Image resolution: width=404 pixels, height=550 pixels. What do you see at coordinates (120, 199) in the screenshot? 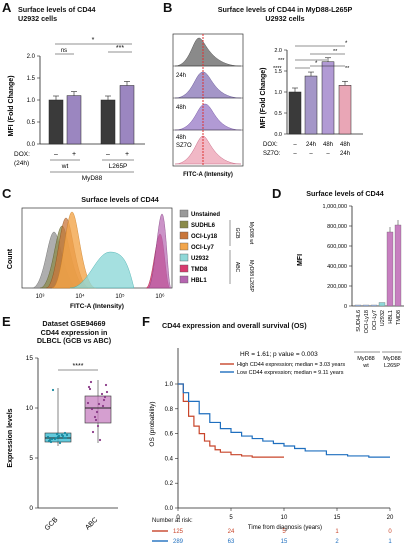
I see `panel-c-title: Surface levels of CD44` at bounding box center [120, 199].